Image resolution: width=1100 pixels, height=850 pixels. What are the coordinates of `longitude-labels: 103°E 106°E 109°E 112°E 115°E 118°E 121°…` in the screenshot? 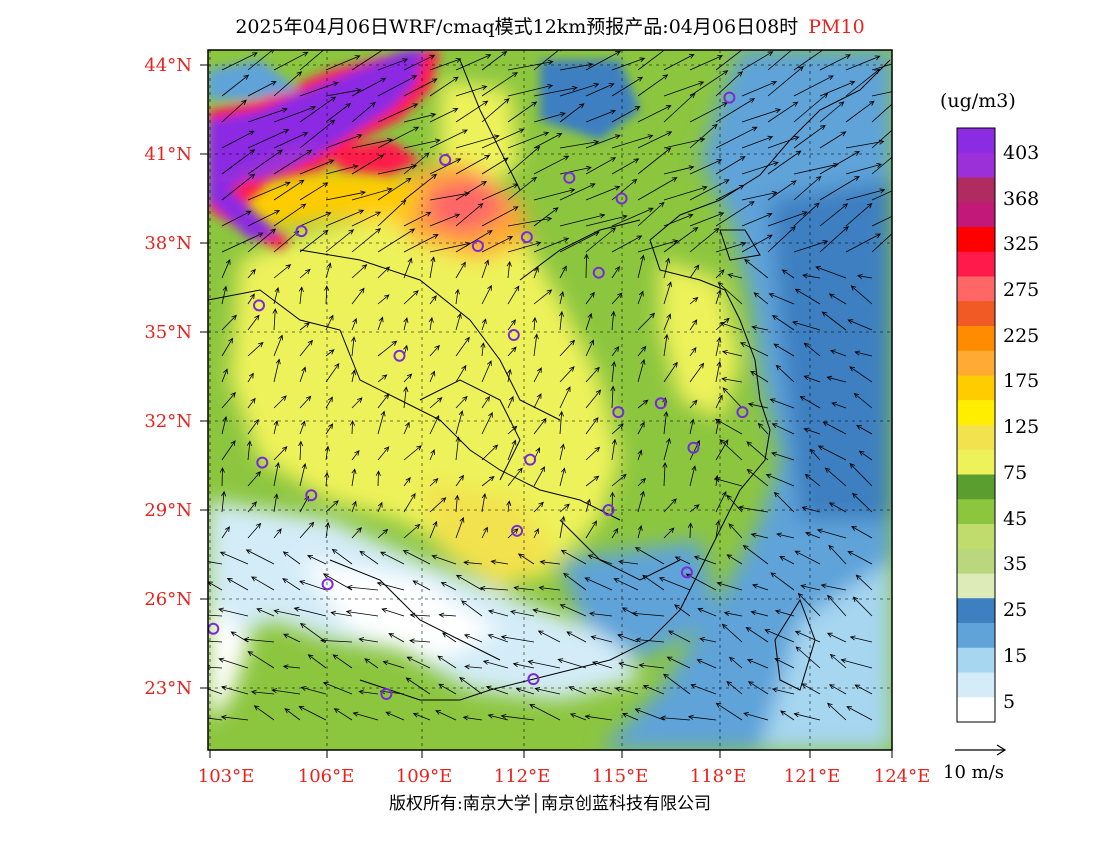 It's located at (564, 776).